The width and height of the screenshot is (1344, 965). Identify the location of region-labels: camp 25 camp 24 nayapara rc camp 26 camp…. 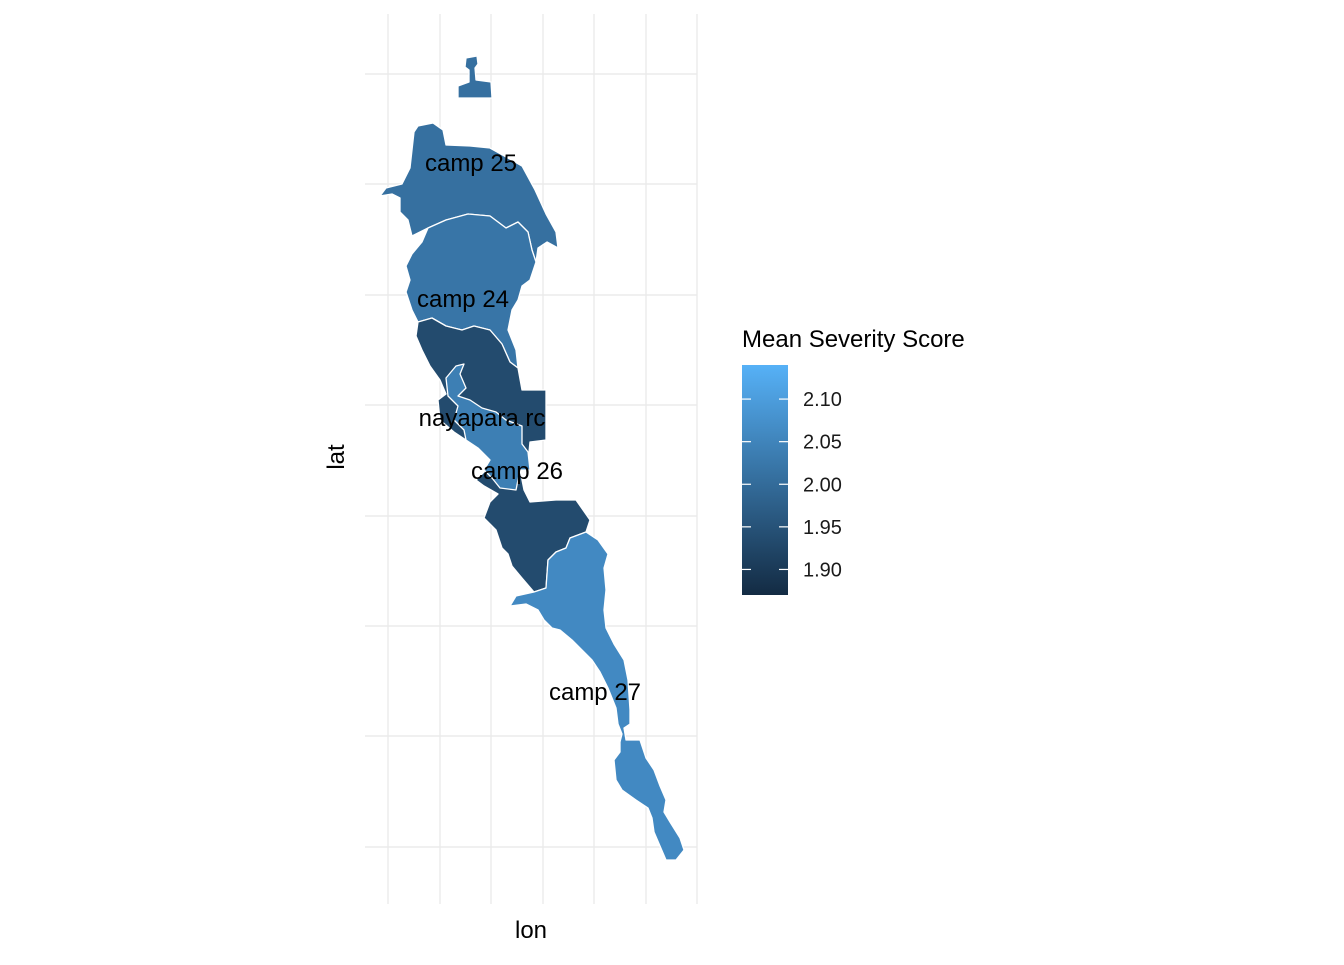
(529, 428).